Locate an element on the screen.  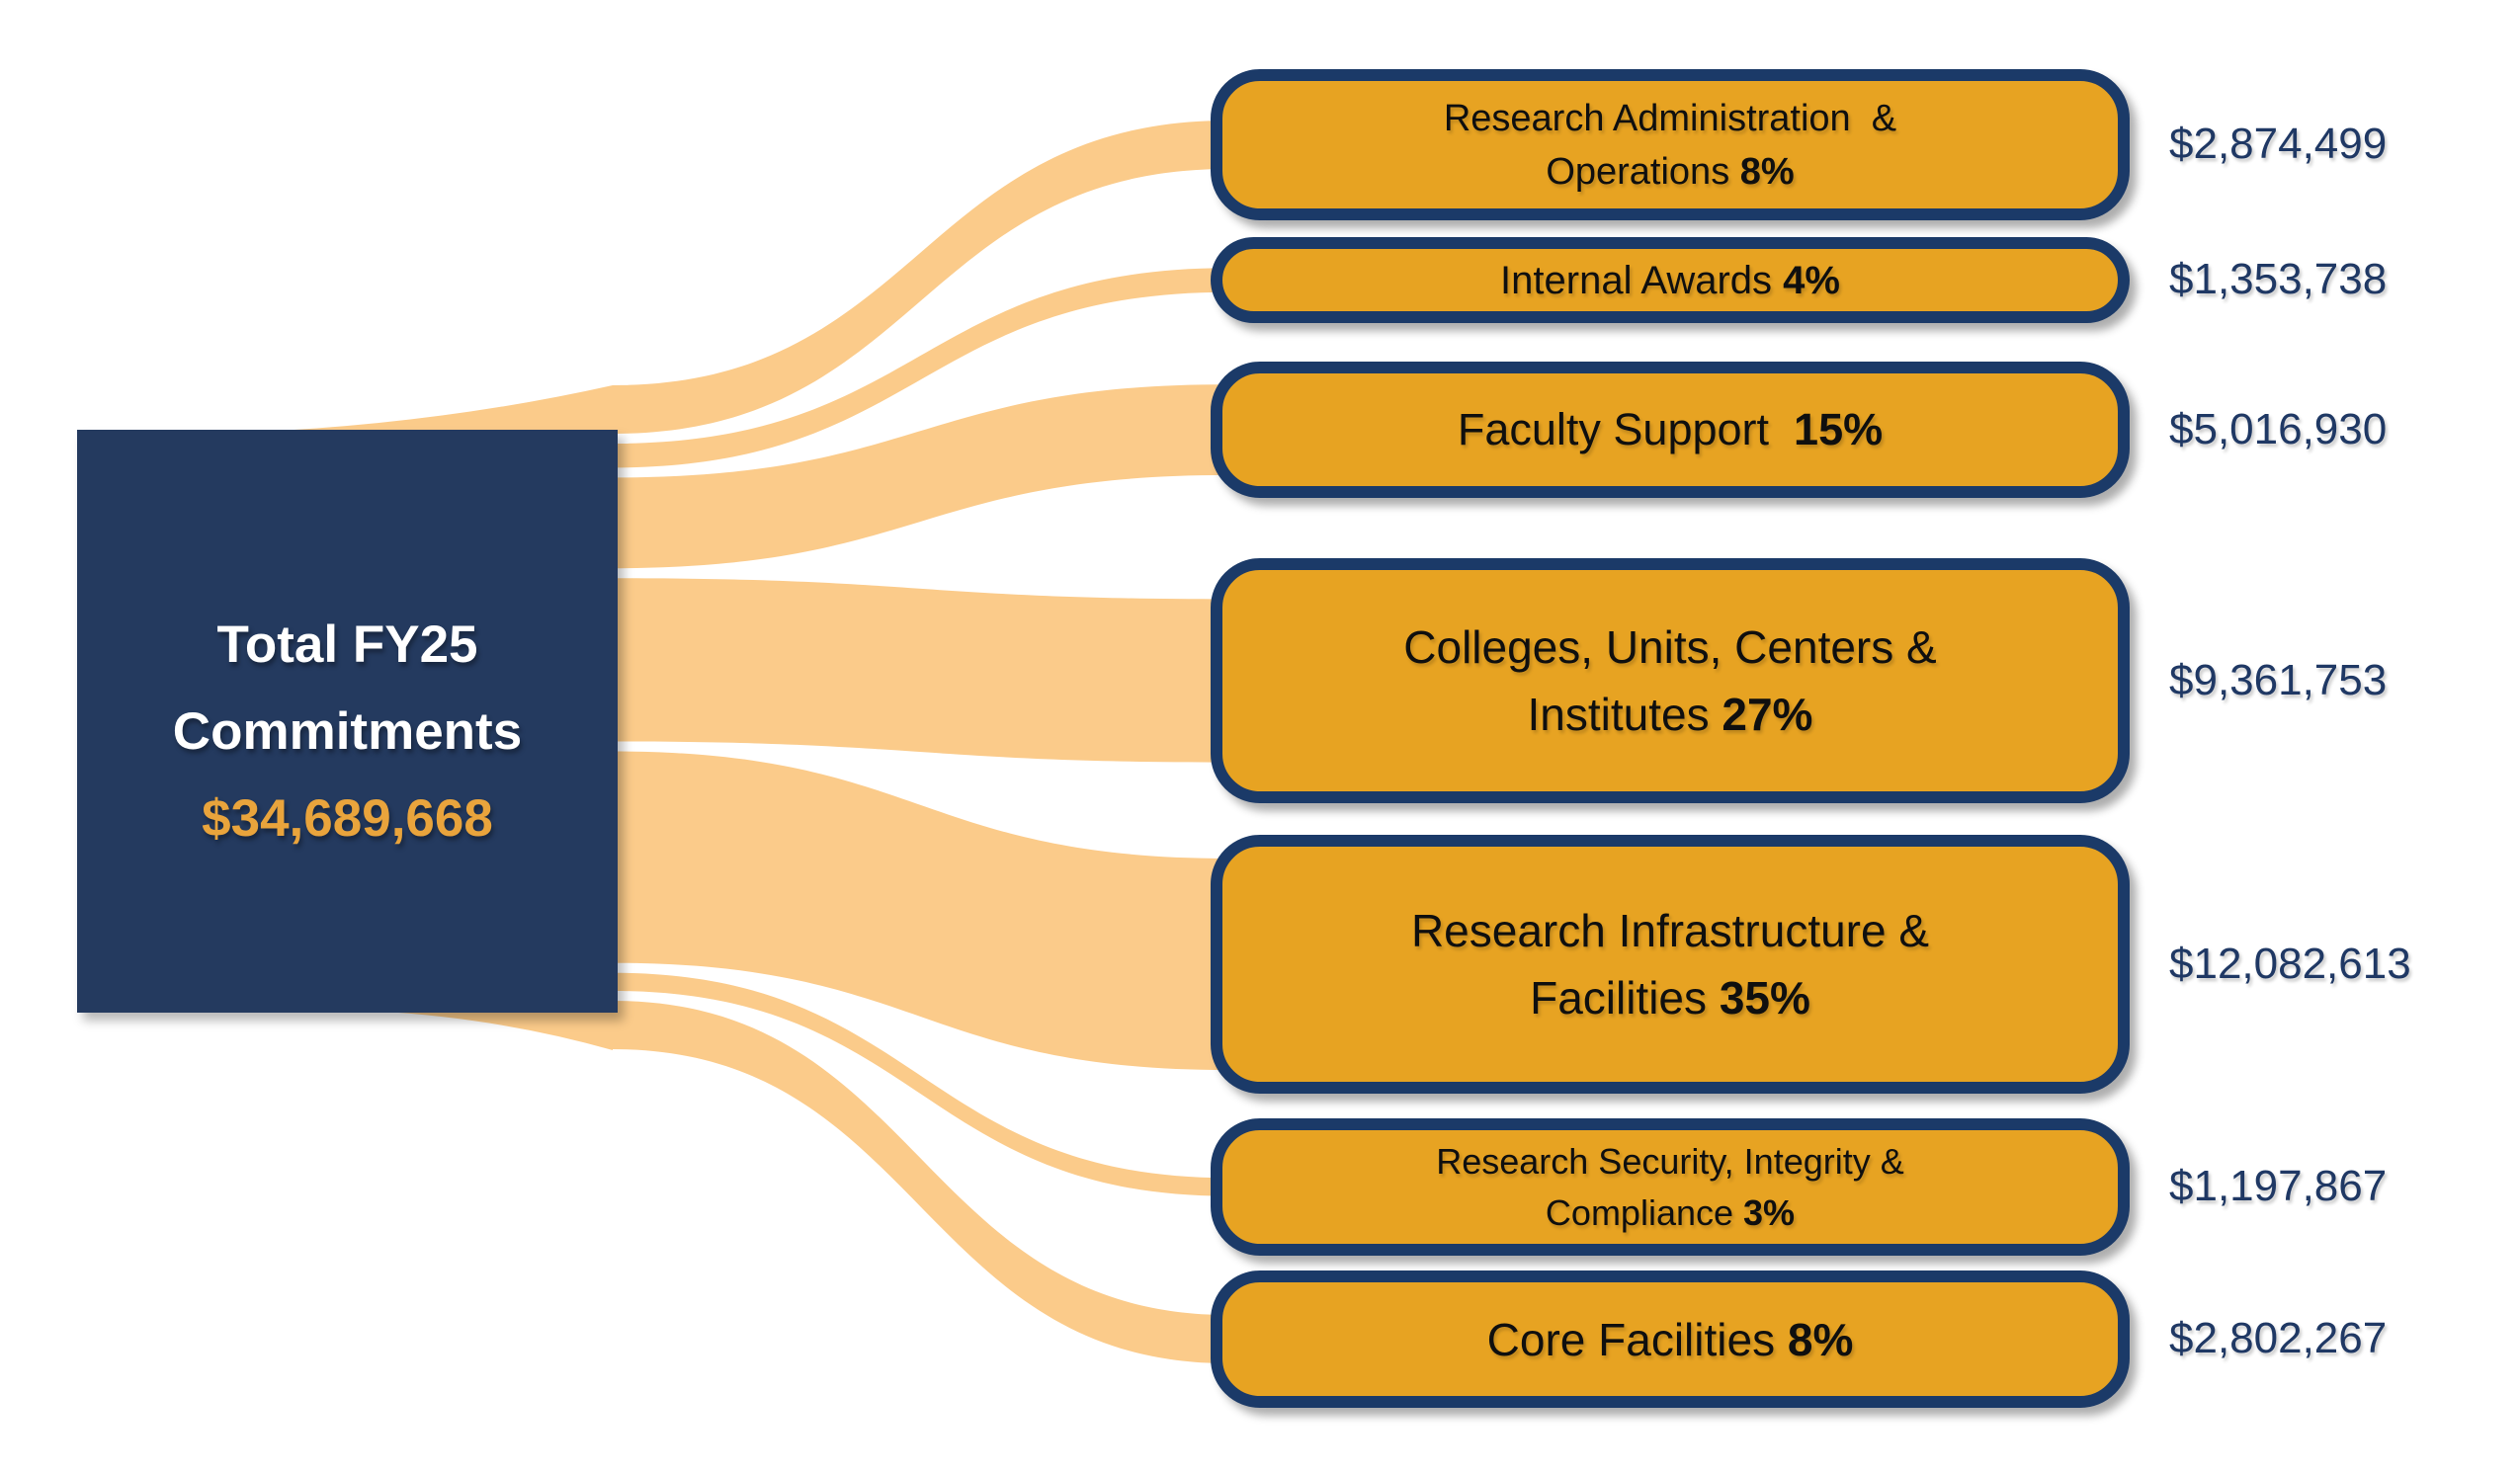
category-label-line: Internal Awards 4% is located at coordinates (1670, 281).